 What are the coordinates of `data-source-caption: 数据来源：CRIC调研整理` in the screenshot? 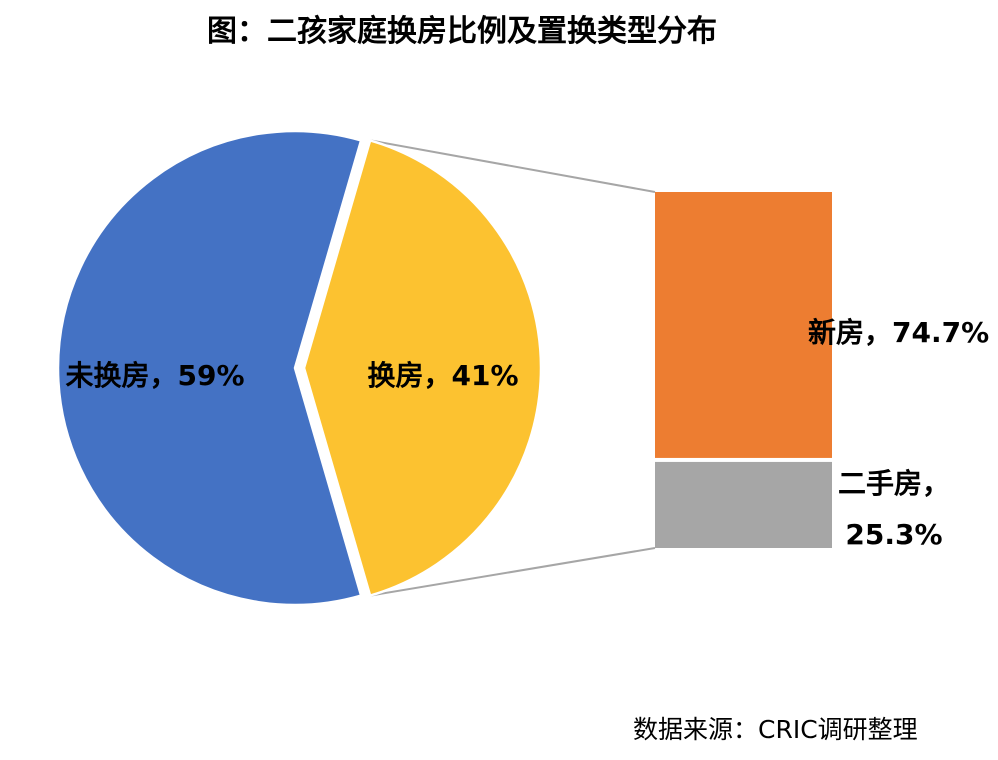 It's located at (775, 729).